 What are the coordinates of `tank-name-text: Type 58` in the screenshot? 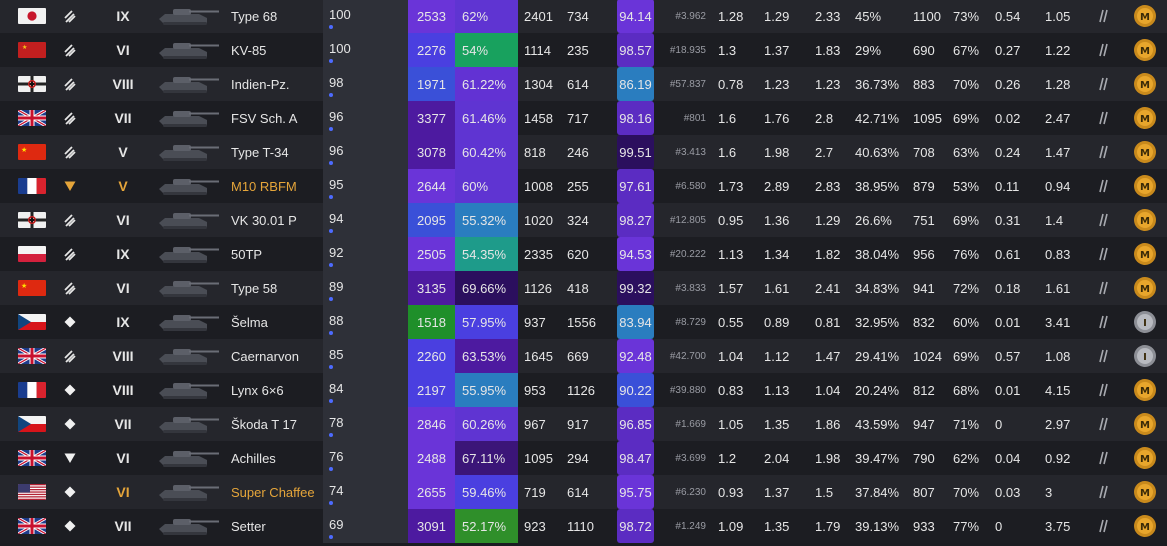 It's located at (254, 288).